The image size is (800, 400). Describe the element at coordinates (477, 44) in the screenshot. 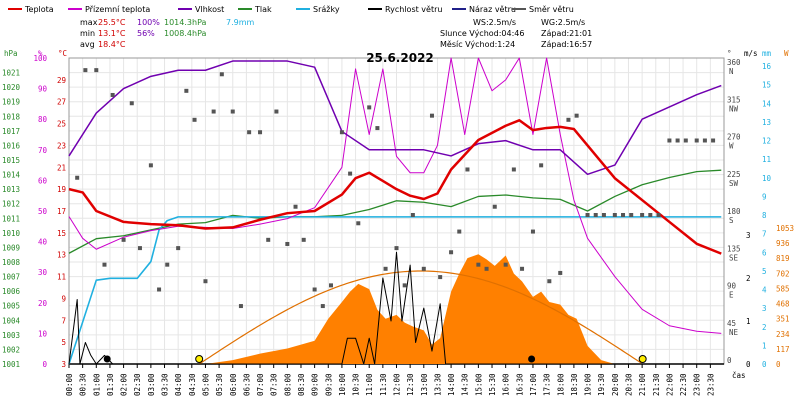

I see `moonrise-text: Měsíc Východ:1:24` at that location.